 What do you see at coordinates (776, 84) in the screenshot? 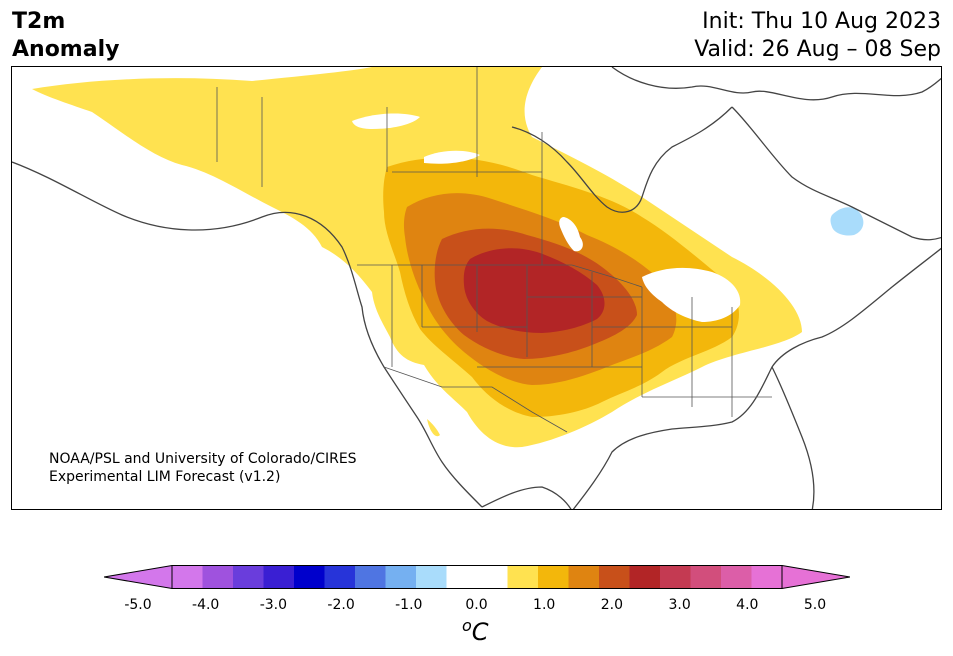
I see `arctic-islands` at bounding box center [776, 84].